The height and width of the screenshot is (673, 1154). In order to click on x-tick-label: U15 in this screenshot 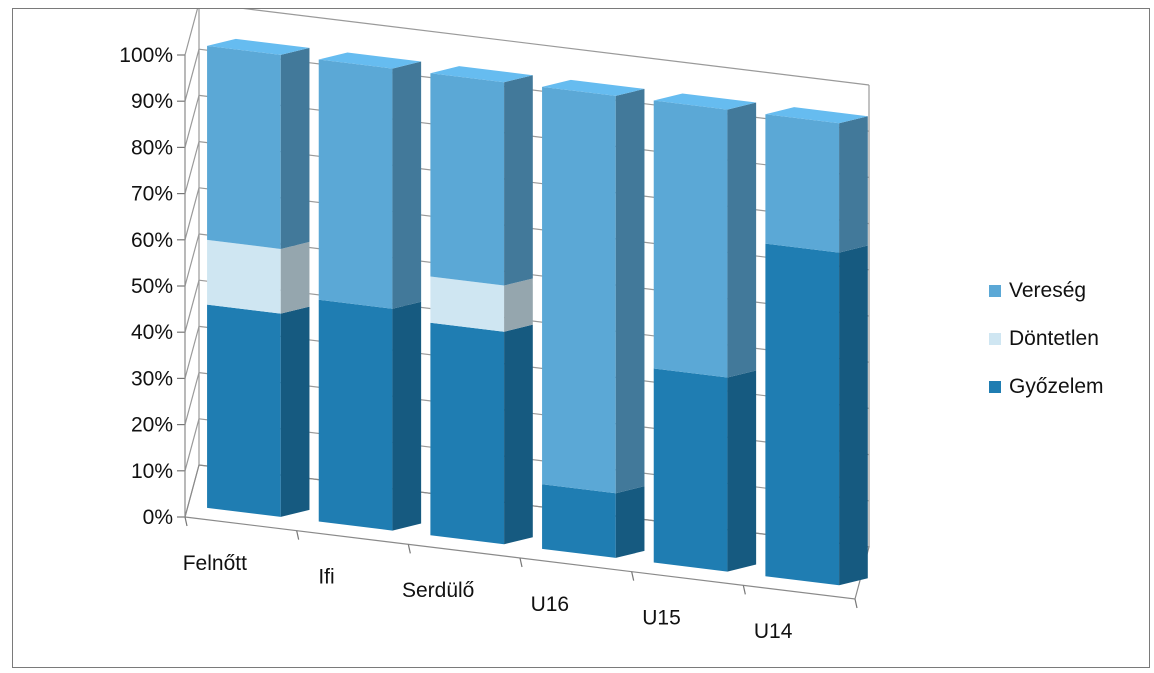, I will do `click(661, 618)`.